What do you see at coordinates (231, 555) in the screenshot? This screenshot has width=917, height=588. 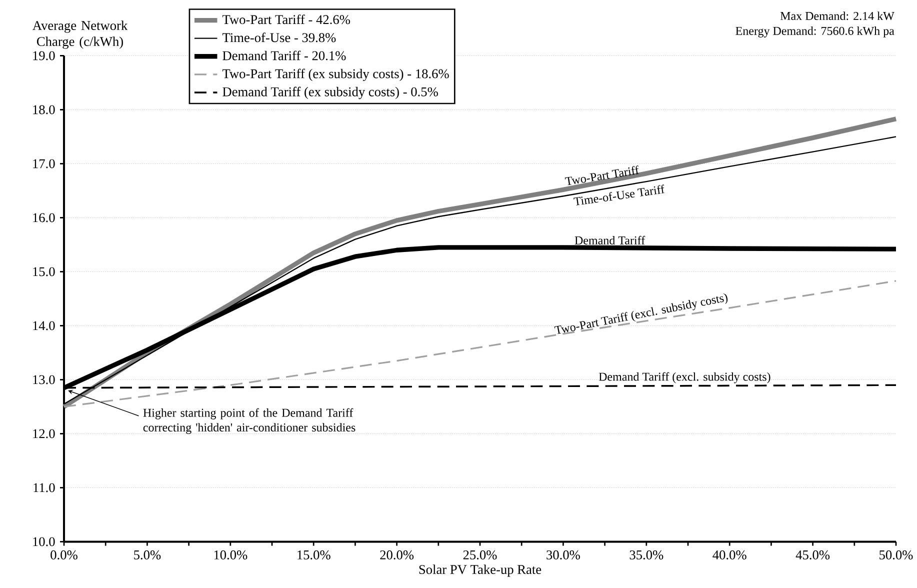 I see `x-tick-label: 10.0%` at bounding box center [231, 555].